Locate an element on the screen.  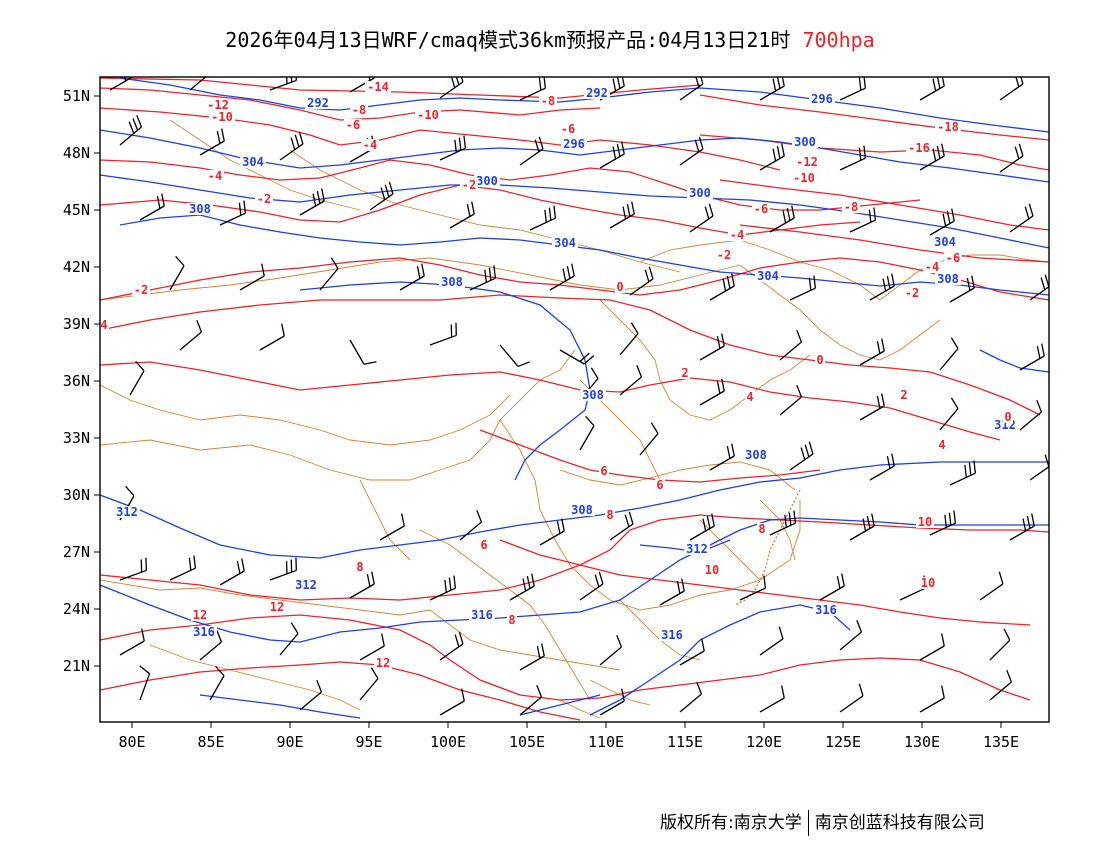
lat-label: 45N is located at coordinates (76, 210).